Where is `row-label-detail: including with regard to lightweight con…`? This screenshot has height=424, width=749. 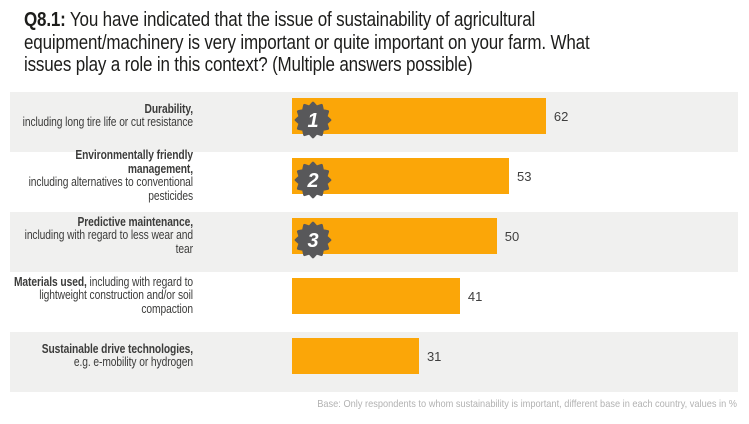
row-label-detail: including with regard to lightweight con… is located at coordinates (116, 295).